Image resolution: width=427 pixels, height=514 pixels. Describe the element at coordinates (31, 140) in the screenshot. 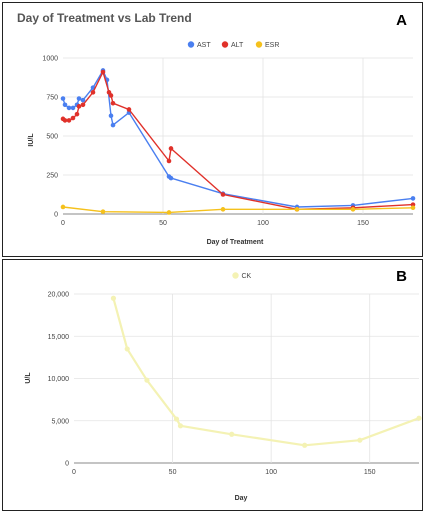

I see `y-axis-label: IU/L` at that location.